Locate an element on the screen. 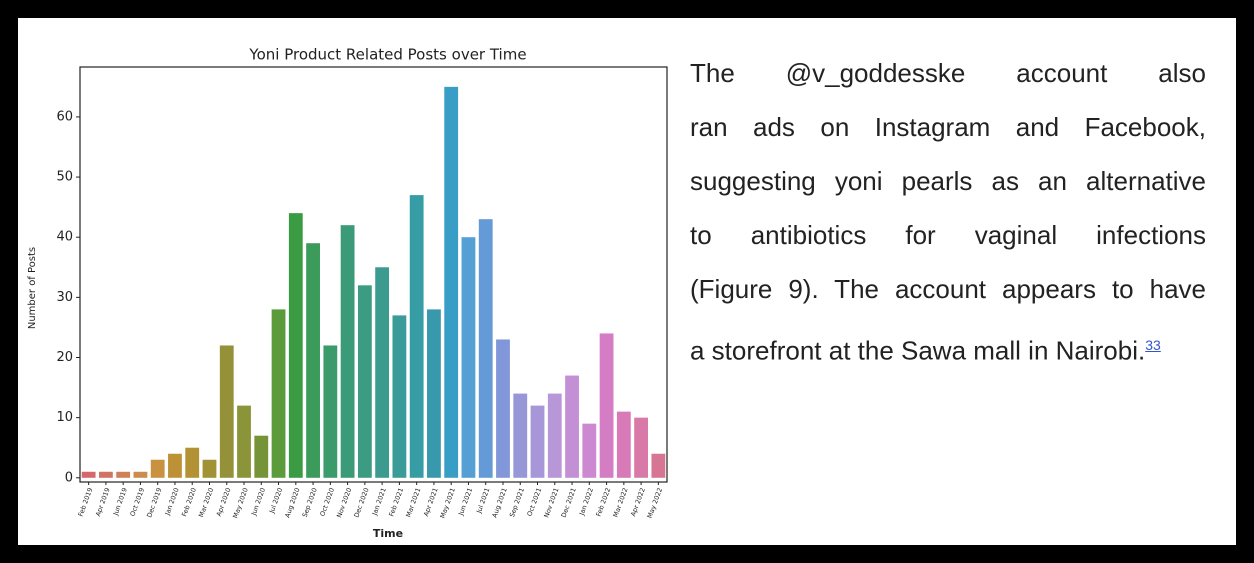  y-tick-label: 0 is located at coordinates (69, 477).